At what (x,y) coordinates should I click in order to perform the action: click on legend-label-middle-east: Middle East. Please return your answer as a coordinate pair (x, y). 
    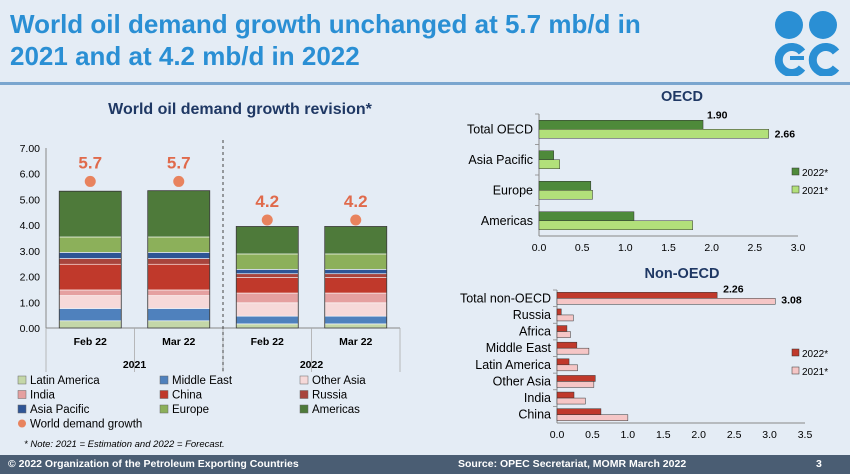
    Looking at the image, I should click on (202, 381).